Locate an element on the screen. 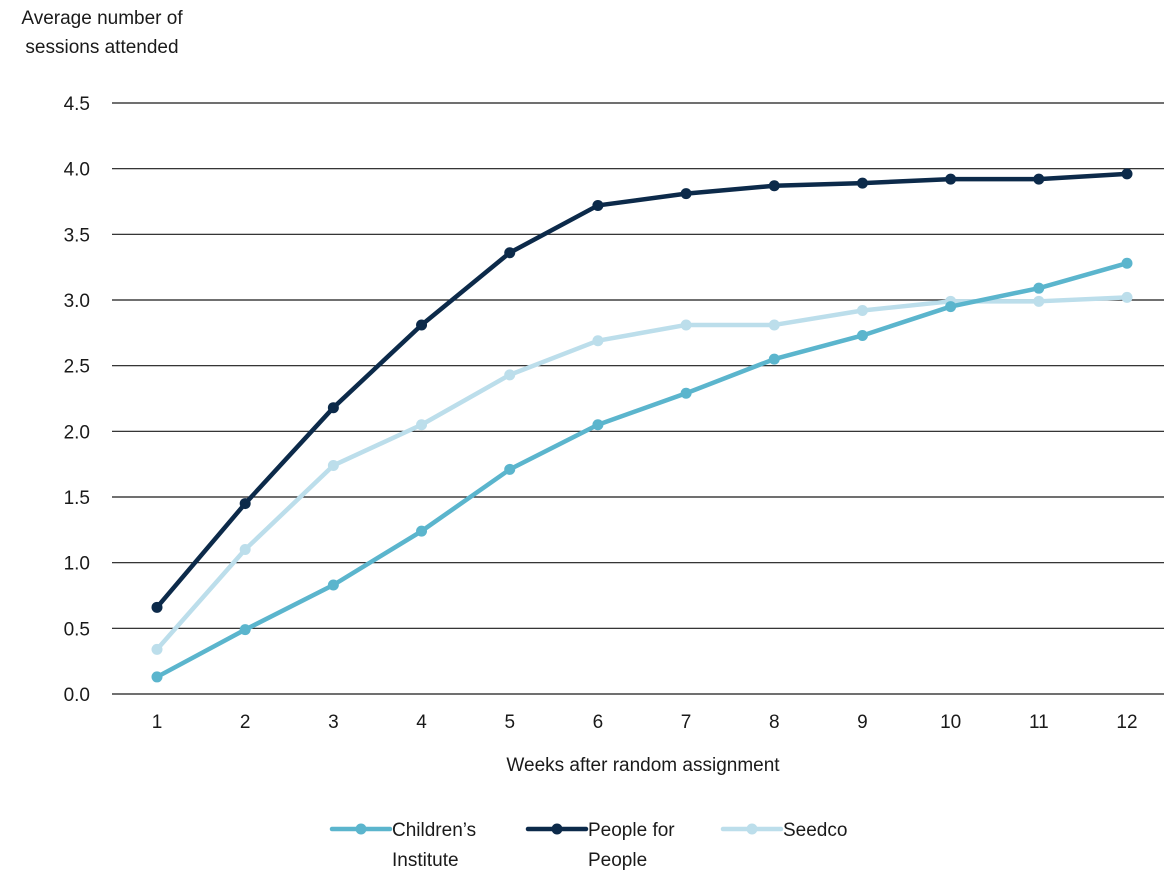 Image resolution: width=1166 pixels, height=873 pixels. x-tick-label: 10 is located at coordinates (950, 722).